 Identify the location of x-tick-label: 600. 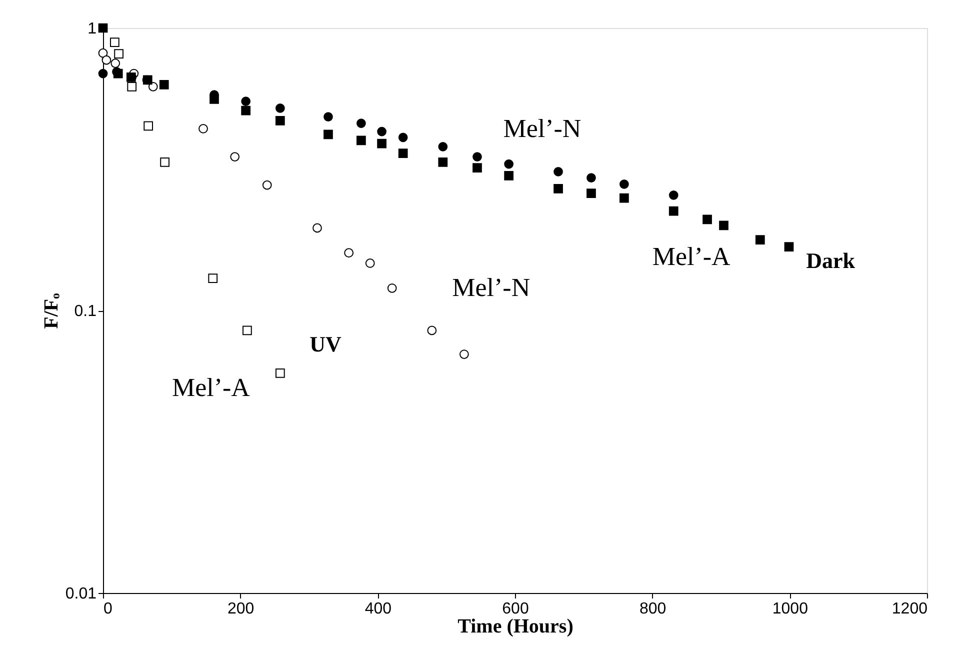
(515, 609).